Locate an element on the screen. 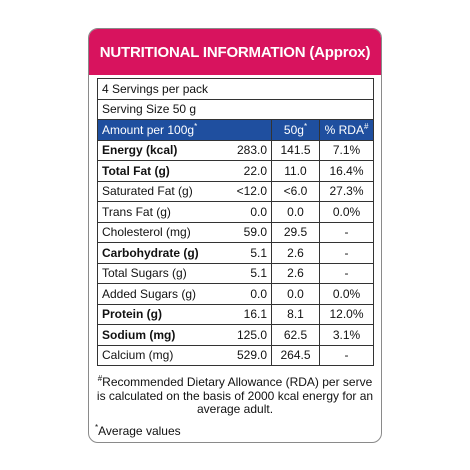 The width and height of the screenshot is (470, 470). nutrient-row: Sodium (mg) 125.0 62.5 3.1% is located at coordinates (236, 335).